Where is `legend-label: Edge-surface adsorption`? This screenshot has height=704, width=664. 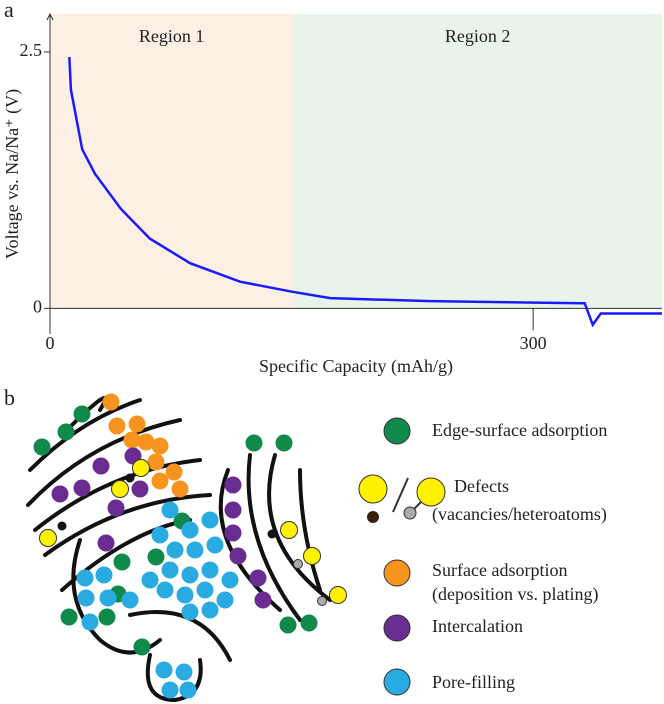
legend-label: Edge-surface adsorption is located at coordinates (519, 430).